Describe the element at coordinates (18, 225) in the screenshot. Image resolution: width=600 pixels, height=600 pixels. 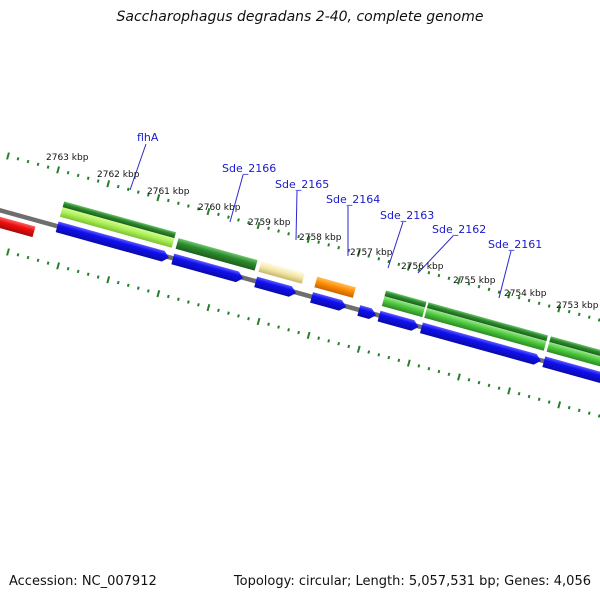
I see `rna-feature` at that location.